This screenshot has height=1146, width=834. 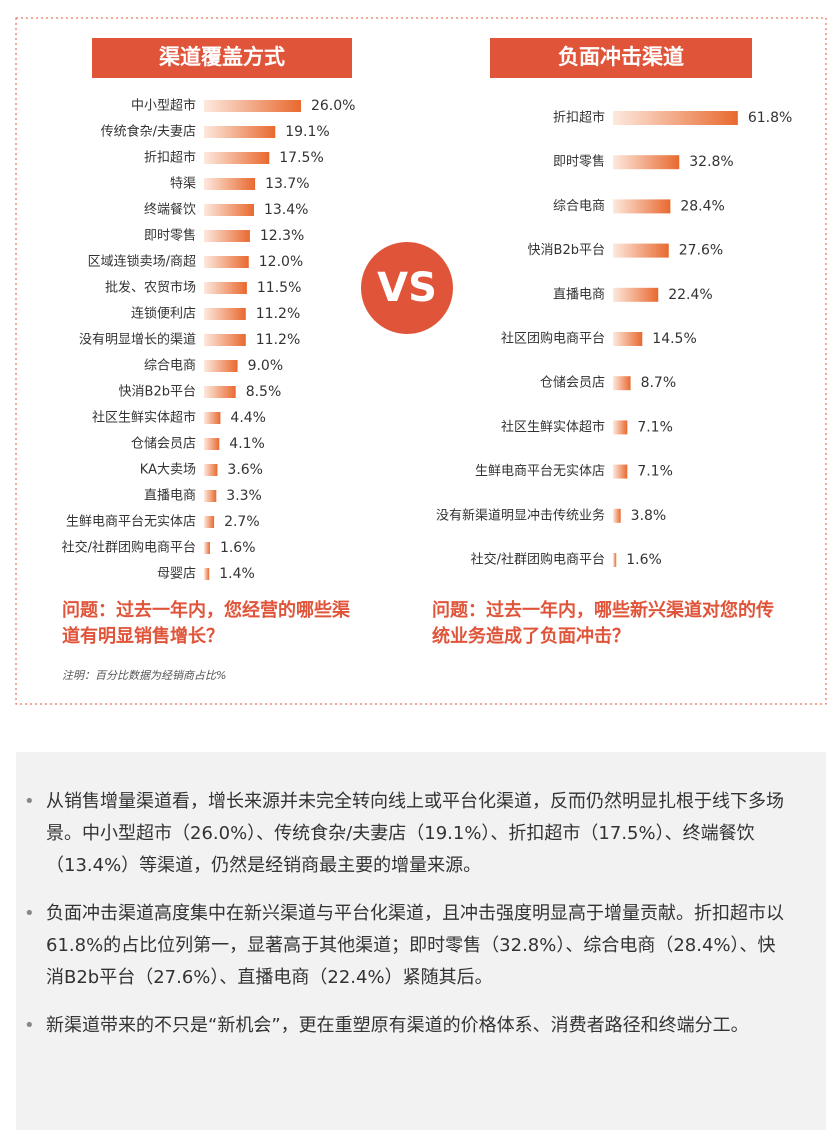 What do you see at coordinates (245, 470) in the screenshot?
I see `value-label: 3.6%` at bounding box center [245, 470].